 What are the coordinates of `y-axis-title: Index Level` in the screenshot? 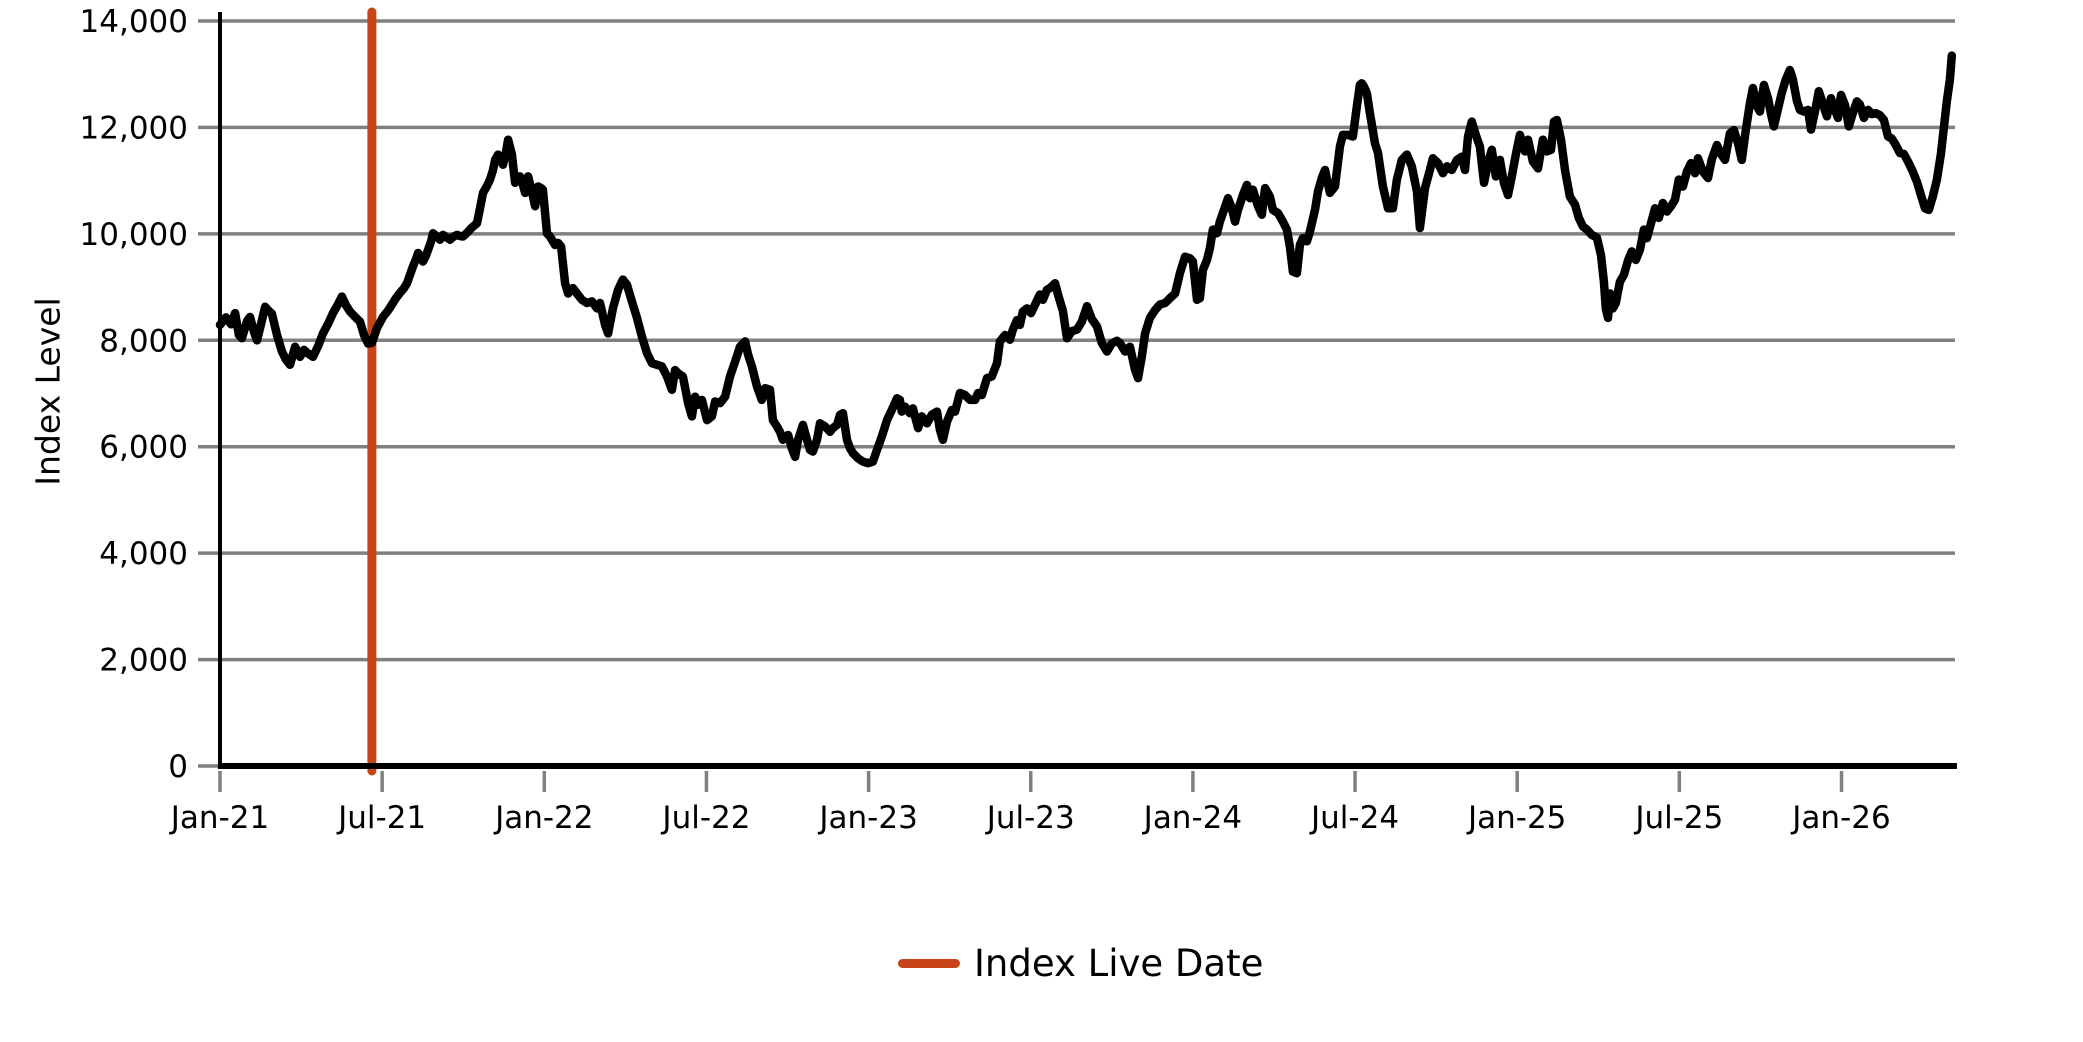 It's located at (48, 391).